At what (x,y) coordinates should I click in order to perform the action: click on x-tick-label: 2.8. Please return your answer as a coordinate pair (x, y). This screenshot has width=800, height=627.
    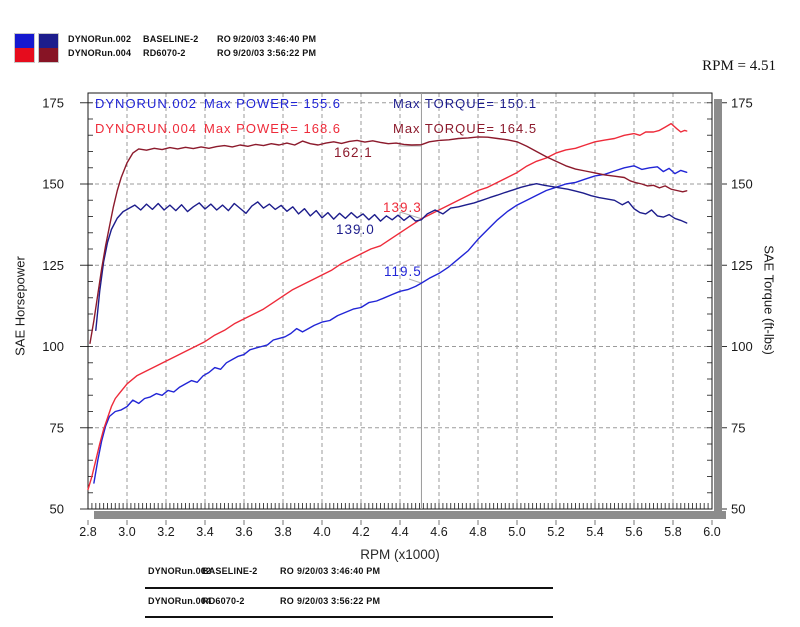
    Looking at the image, I should click on (87, 532).